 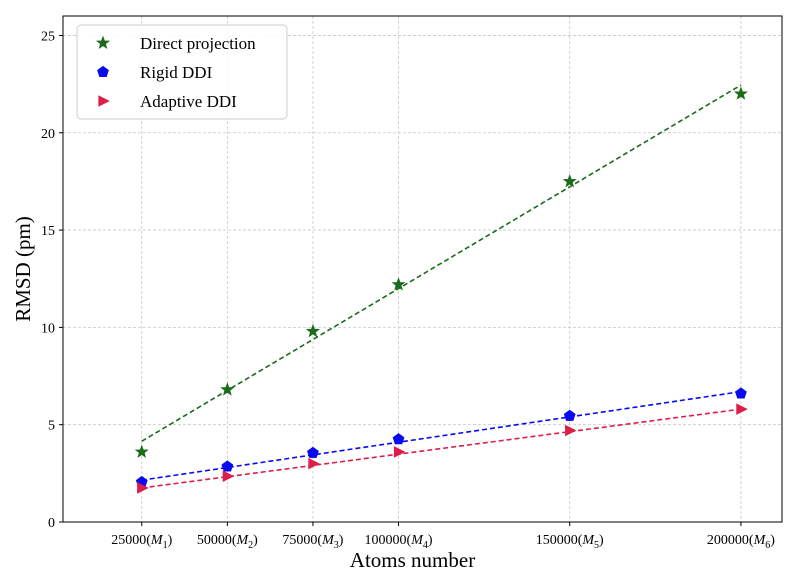 I want to click on x-tick-number: 100000(, so click(x=388, y=540).